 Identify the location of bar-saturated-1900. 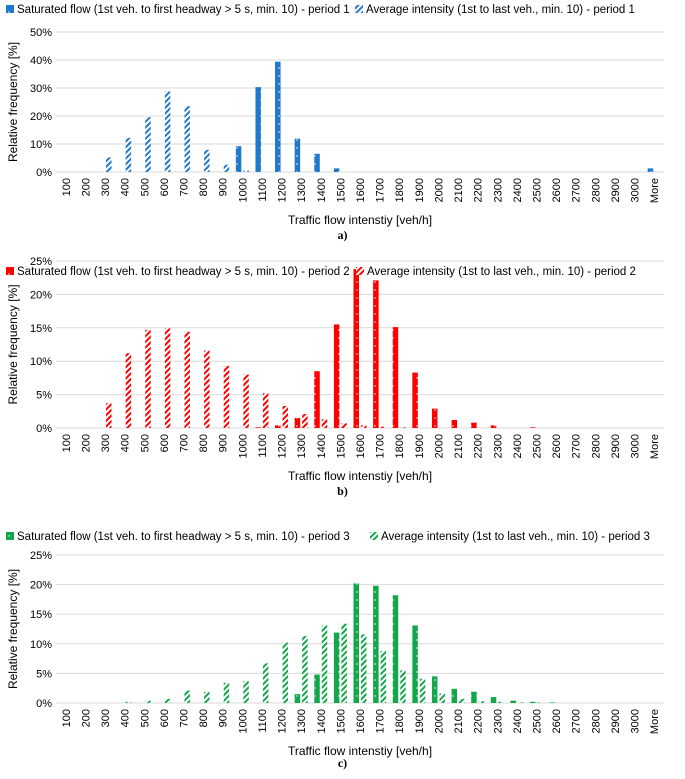
(415, 664).